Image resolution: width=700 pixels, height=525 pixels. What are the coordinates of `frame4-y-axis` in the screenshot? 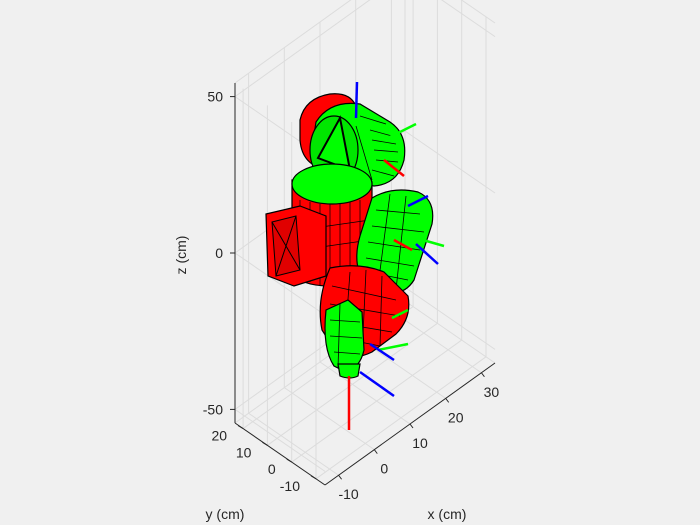 It's located at (400, 314).